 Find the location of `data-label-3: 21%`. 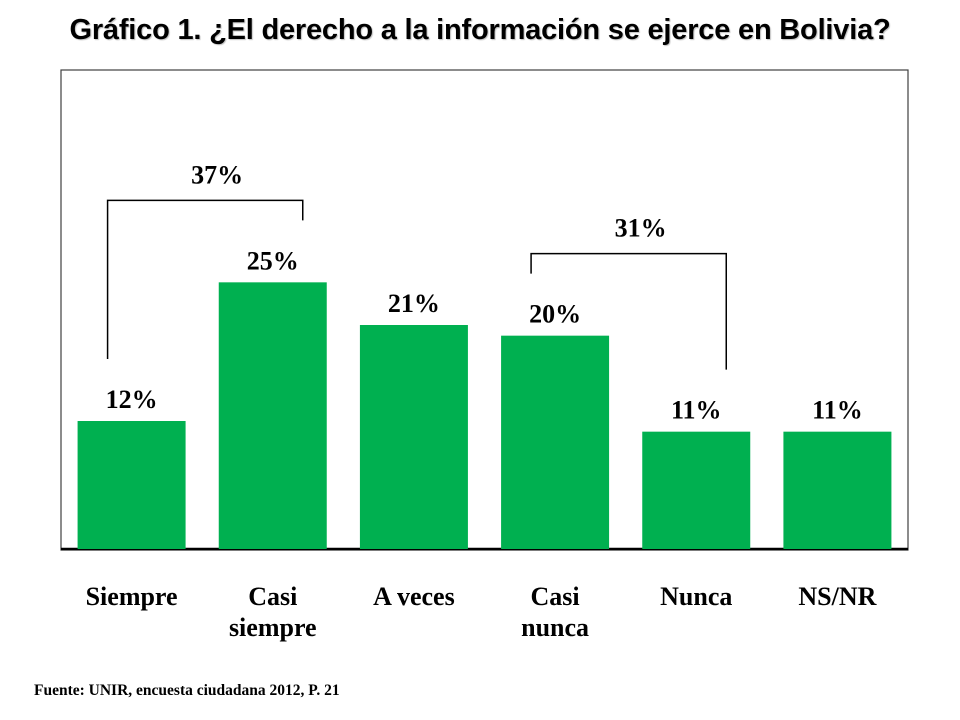

data-label-3: 21% is located at coordinates (414, 303).